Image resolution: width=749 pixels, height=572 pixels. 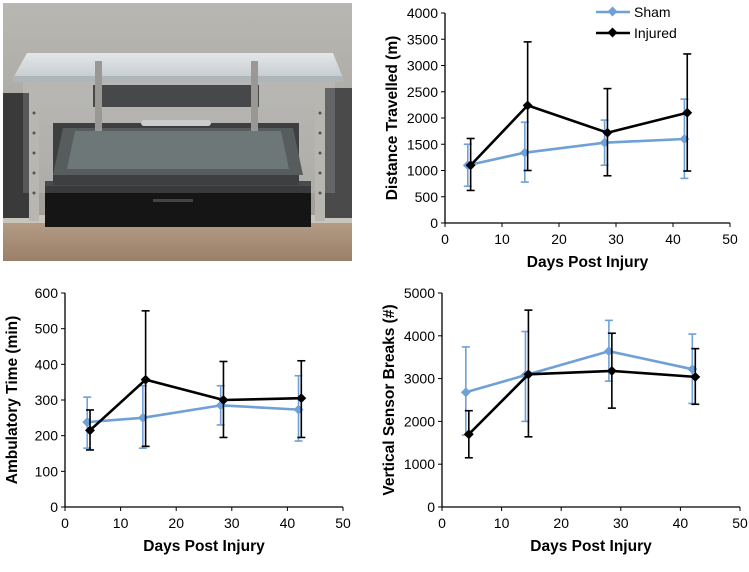 What do you see at coordinates (47, 400) in the screenshot?
I see `y-tick-label: 300` at bounding box center [47, 400].